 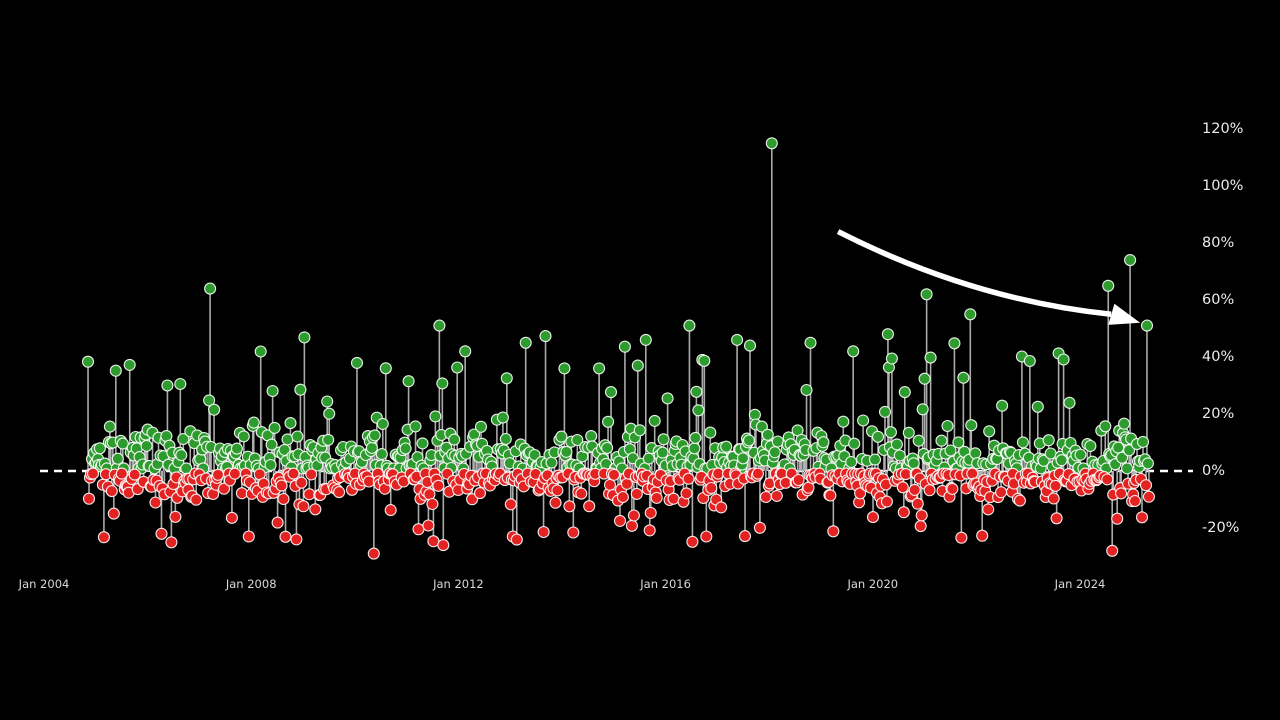 What do you see at coordinates (251, 584) in the screenshot?
I see `x-tick-label: Jan 2008` at bounding box center [251, 584].